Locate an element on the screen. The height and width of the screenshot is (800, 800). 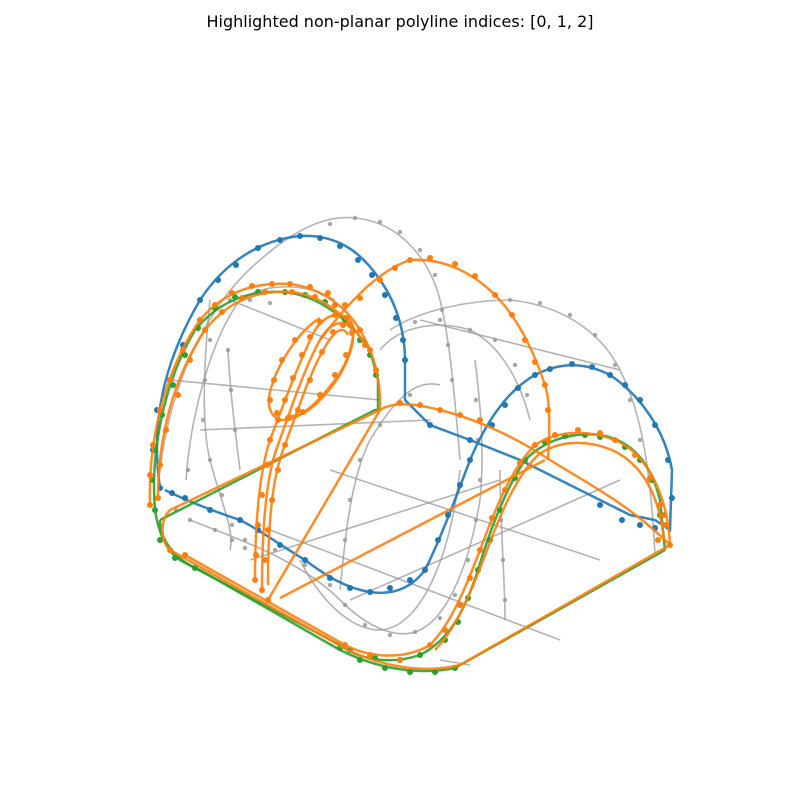
gray-arch-mid is located at coordinates (260, 383).